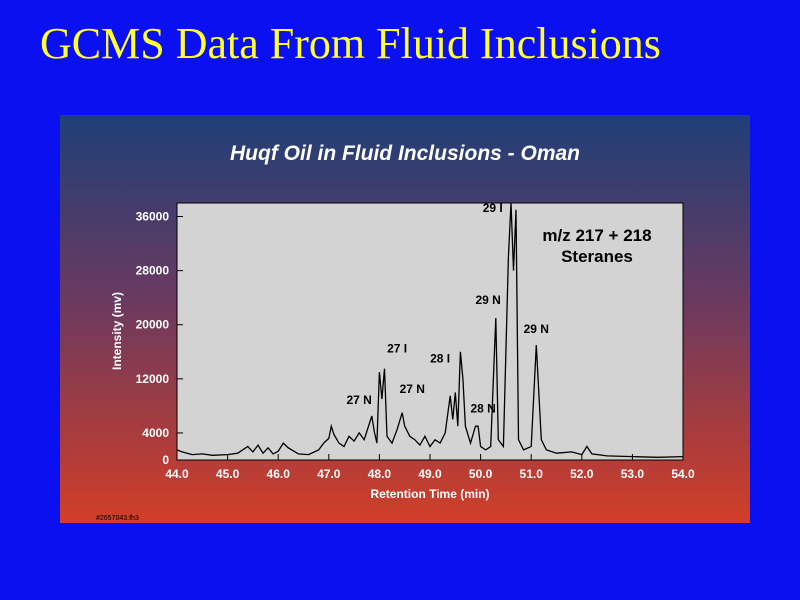  Describe the element at coordinates (482, 409) in the screenshot. I see `annotation: 28 N` at that location.